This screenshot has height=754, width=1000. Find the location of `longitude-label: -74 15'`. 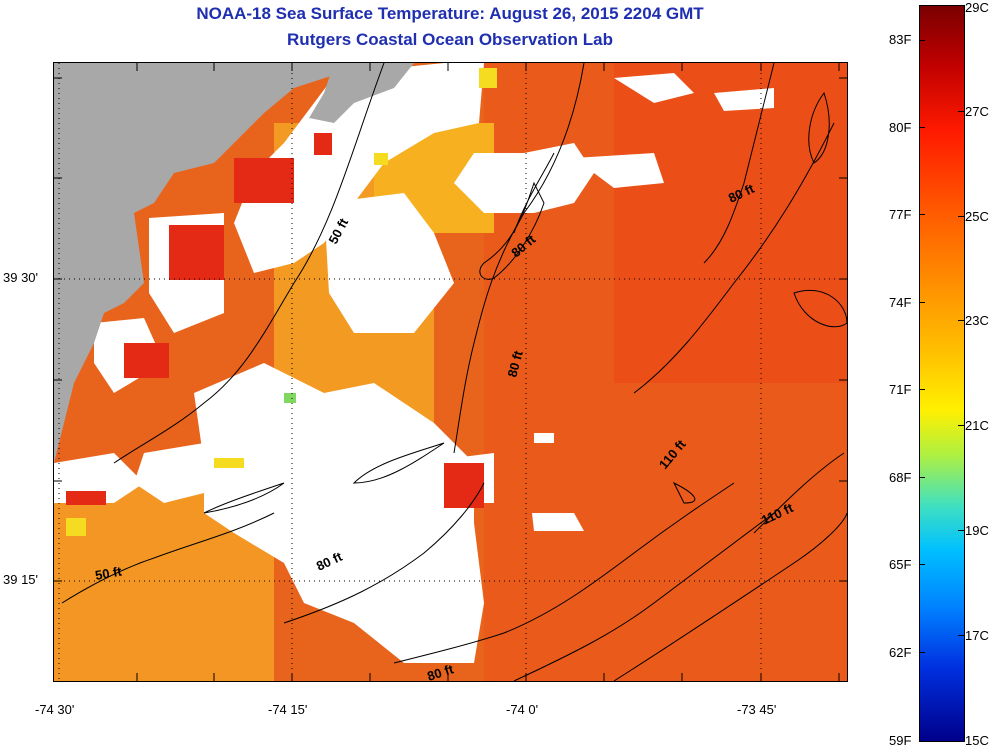

longitude-label: -74 15' is located at coordinates (288, 709).